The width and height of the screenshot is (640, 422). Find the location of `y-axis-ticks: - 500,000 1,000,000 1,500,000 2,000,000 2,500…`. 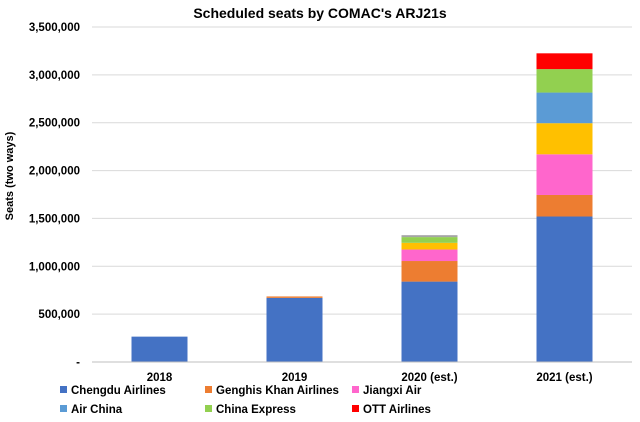

y-axis-ticks: - 500,000 1,000,000 1,500,000 2,000,000 2,500… is located at coordinates (54, 195).